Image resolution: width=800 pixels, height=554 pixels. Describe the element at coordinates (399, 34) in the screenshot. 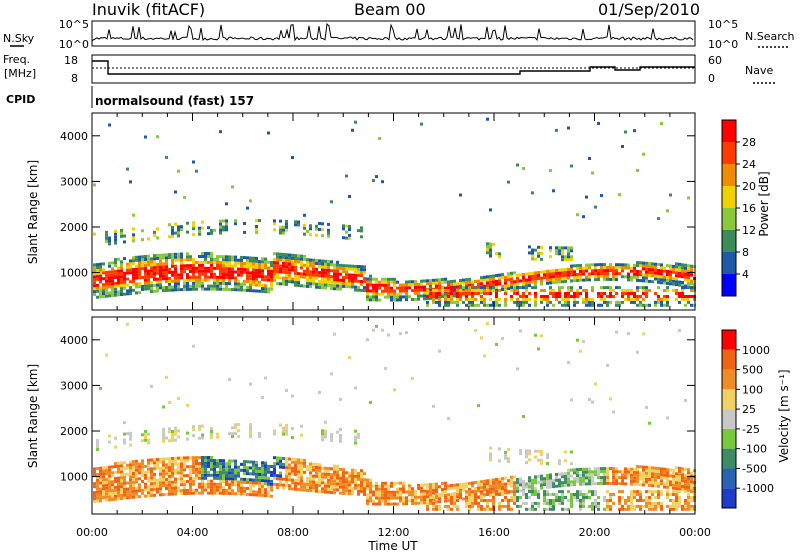

I see `sky-panel: N.Sky 10^5 10^0 10^5 10^0 N.Search` at that location.